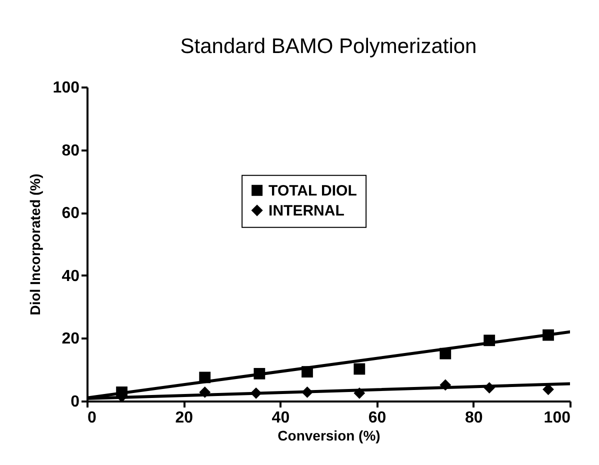 The height and width of the screenshot is (465, 599). I want to click on chart-title: Standard BAMO Polymerization, so click(328, 46).